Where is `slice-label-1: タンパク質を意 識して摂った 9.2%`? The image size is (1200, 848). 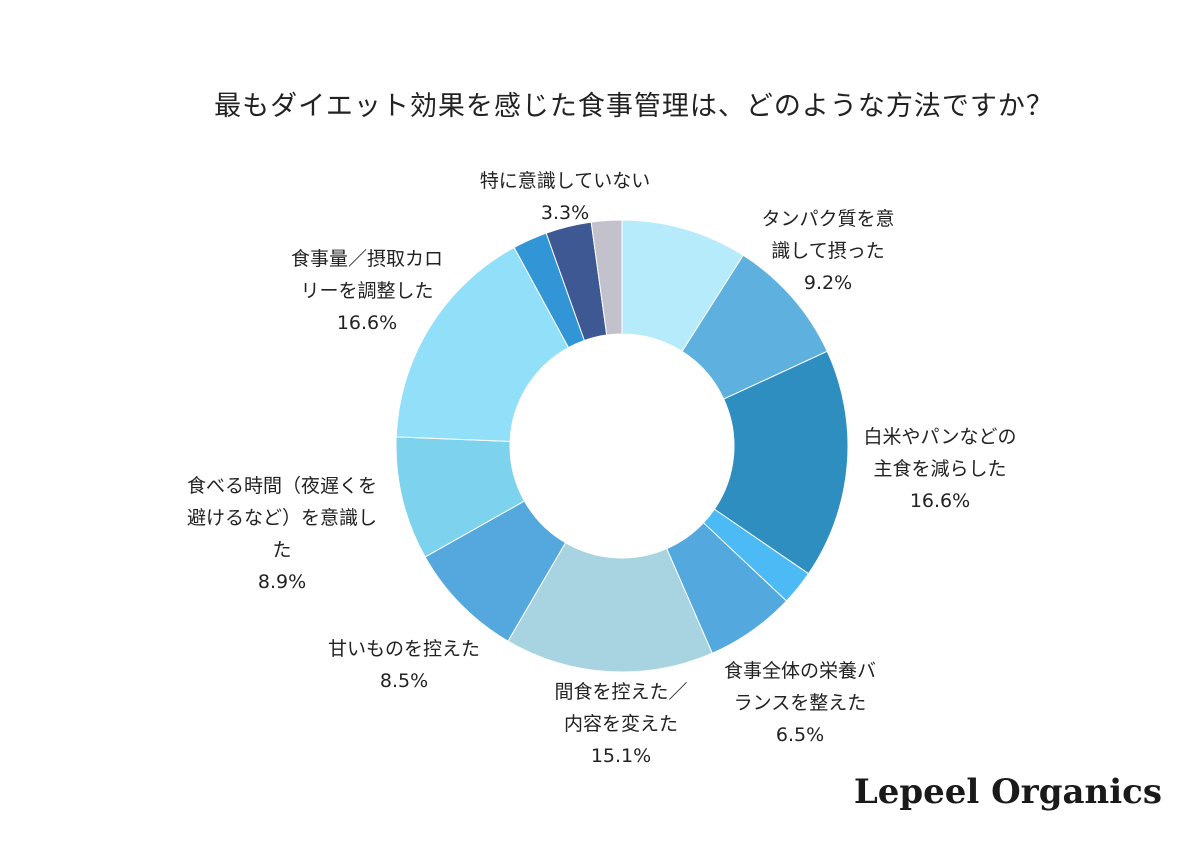
slice-label-1: タンパク質を意 識して摂った 9.2% is located at coordinates (827, 251).